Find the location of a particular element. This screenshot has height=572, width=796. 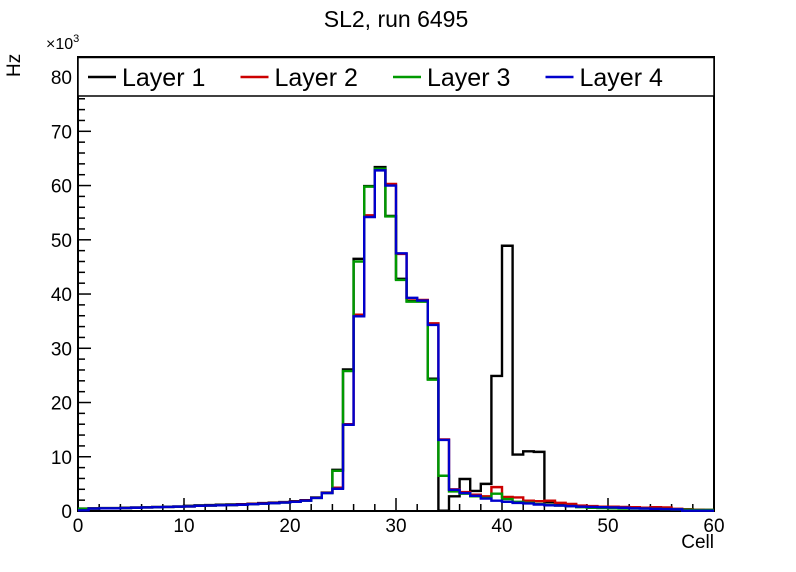

legend-entry-layer-3: Layer 3 is located at coordinates (468, 78).